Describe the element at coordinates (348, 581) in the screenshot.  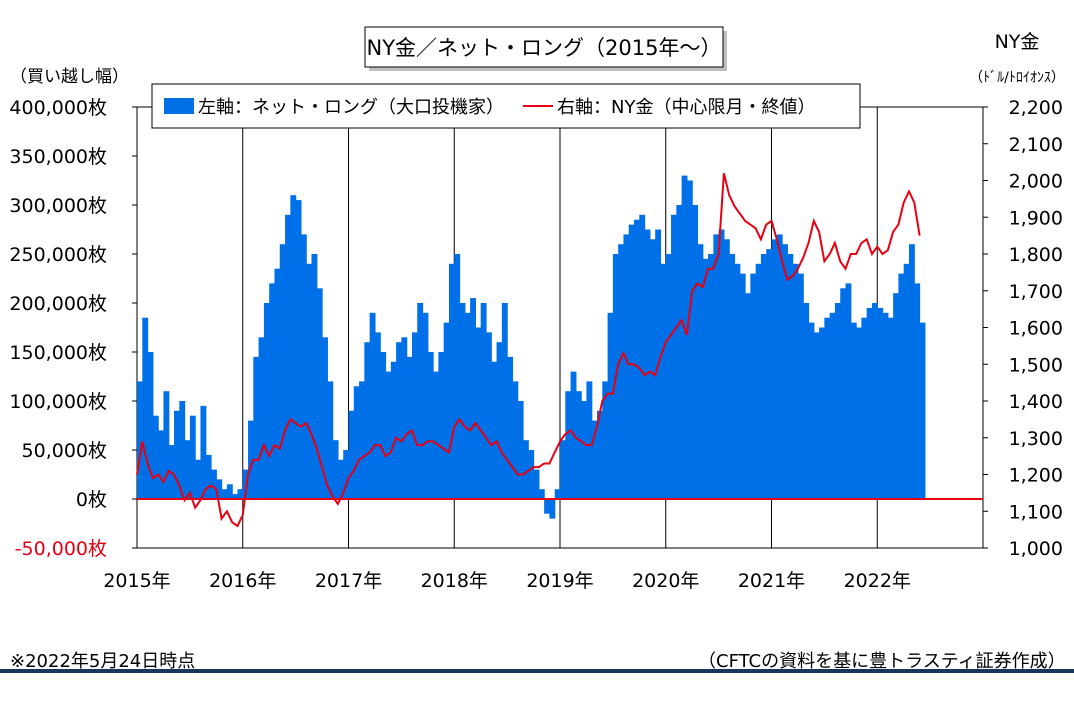
I see `x-tick-label: 2017年` at that location.